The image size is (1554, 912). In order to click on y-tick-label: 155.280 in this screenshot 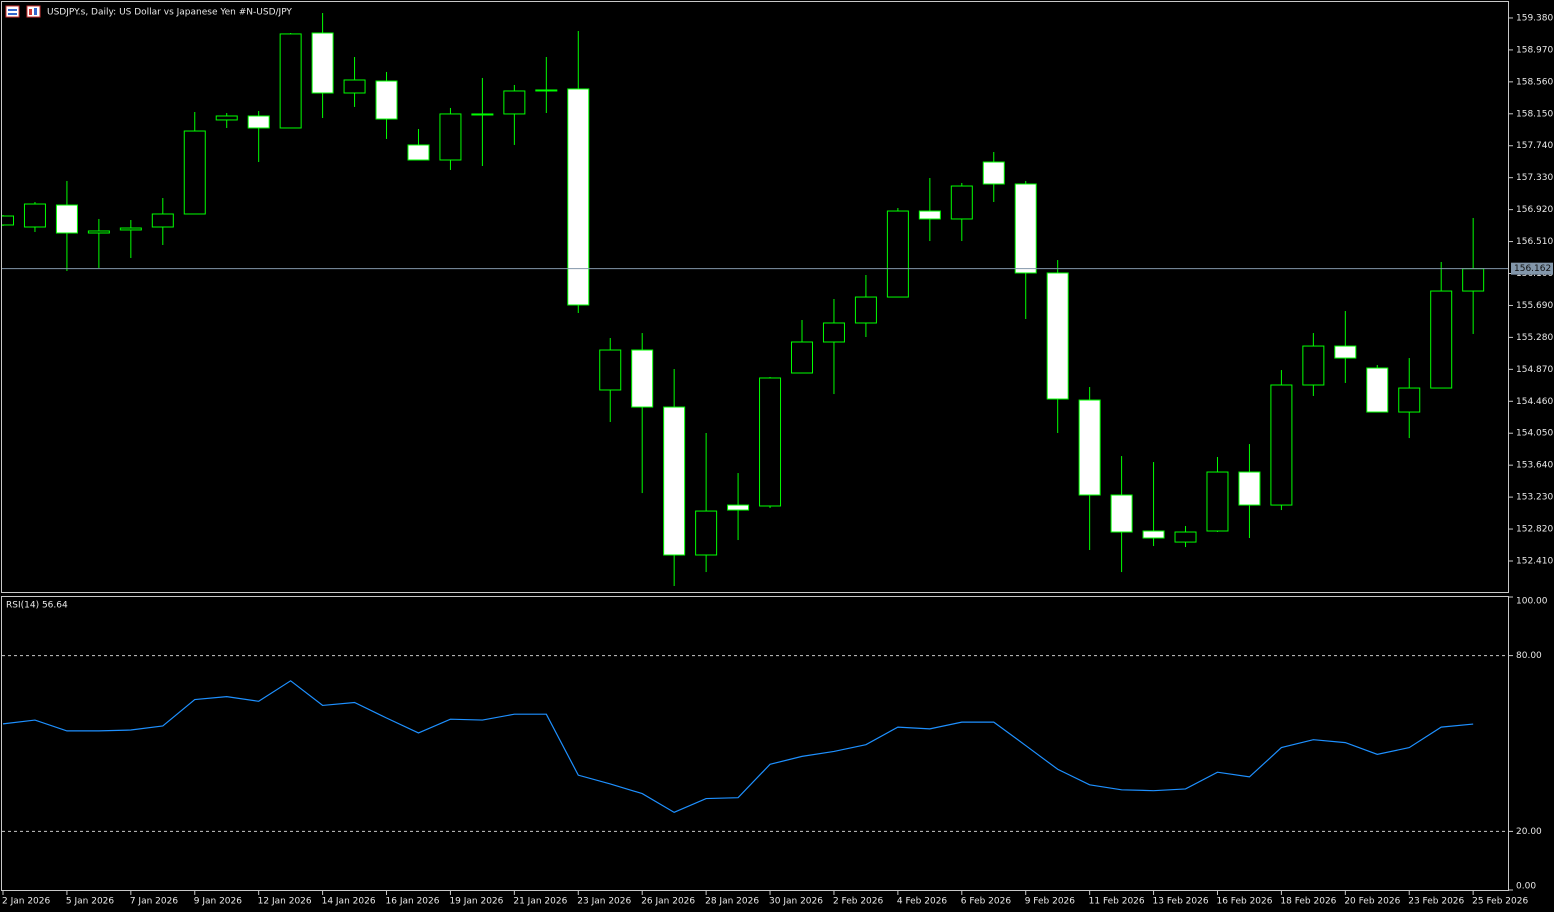, I will do `click(1534, 338)`.